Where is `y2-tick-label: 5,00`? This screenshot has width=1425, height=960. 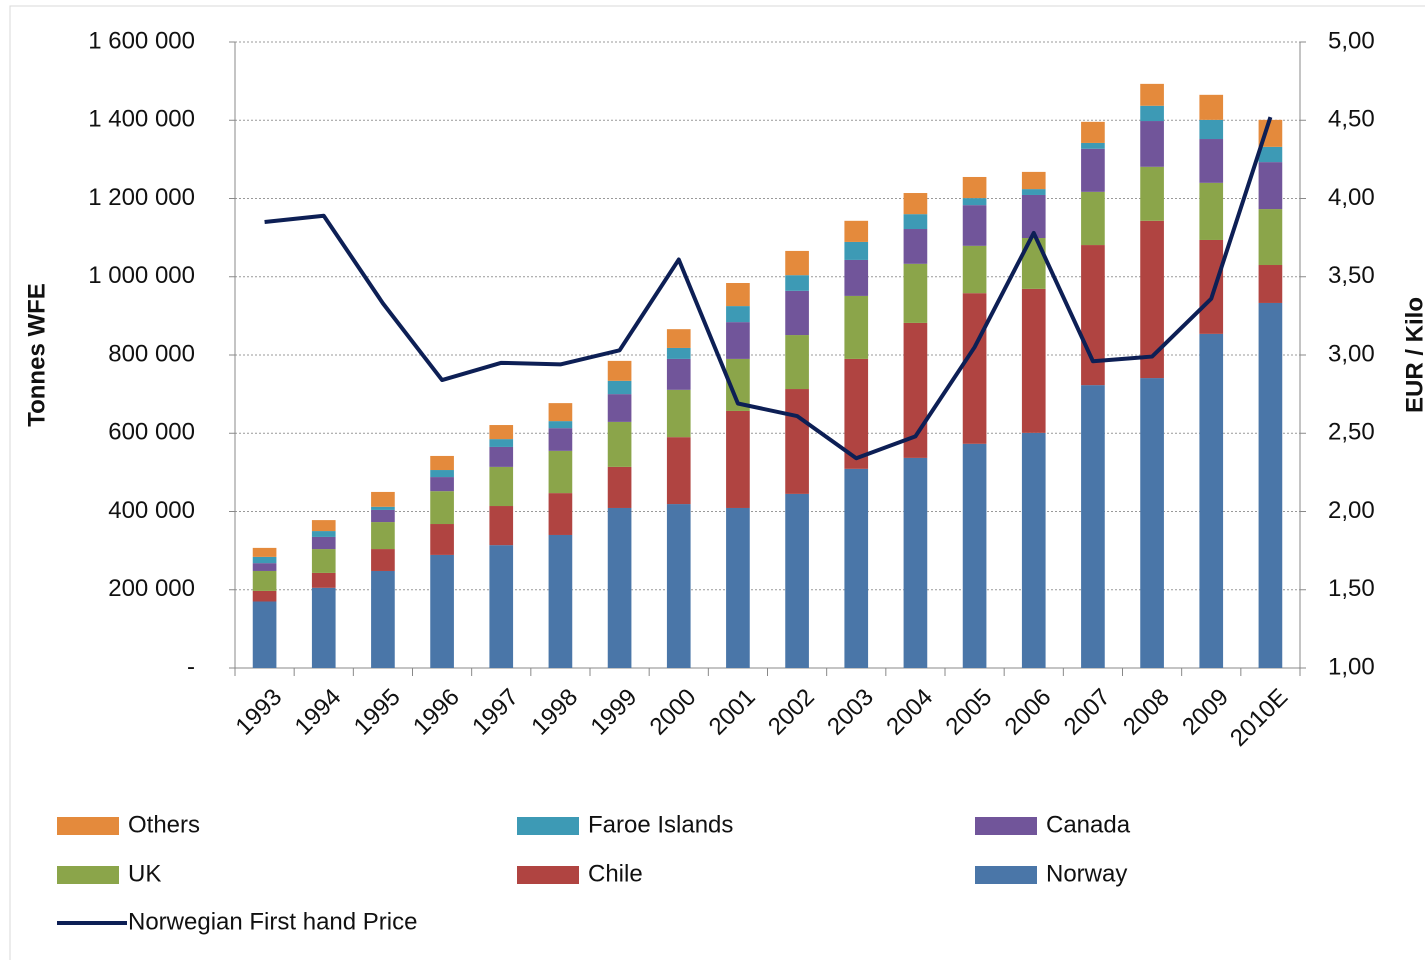 y2-tick-label: 5,00 is located at coordinates (1351, 40).